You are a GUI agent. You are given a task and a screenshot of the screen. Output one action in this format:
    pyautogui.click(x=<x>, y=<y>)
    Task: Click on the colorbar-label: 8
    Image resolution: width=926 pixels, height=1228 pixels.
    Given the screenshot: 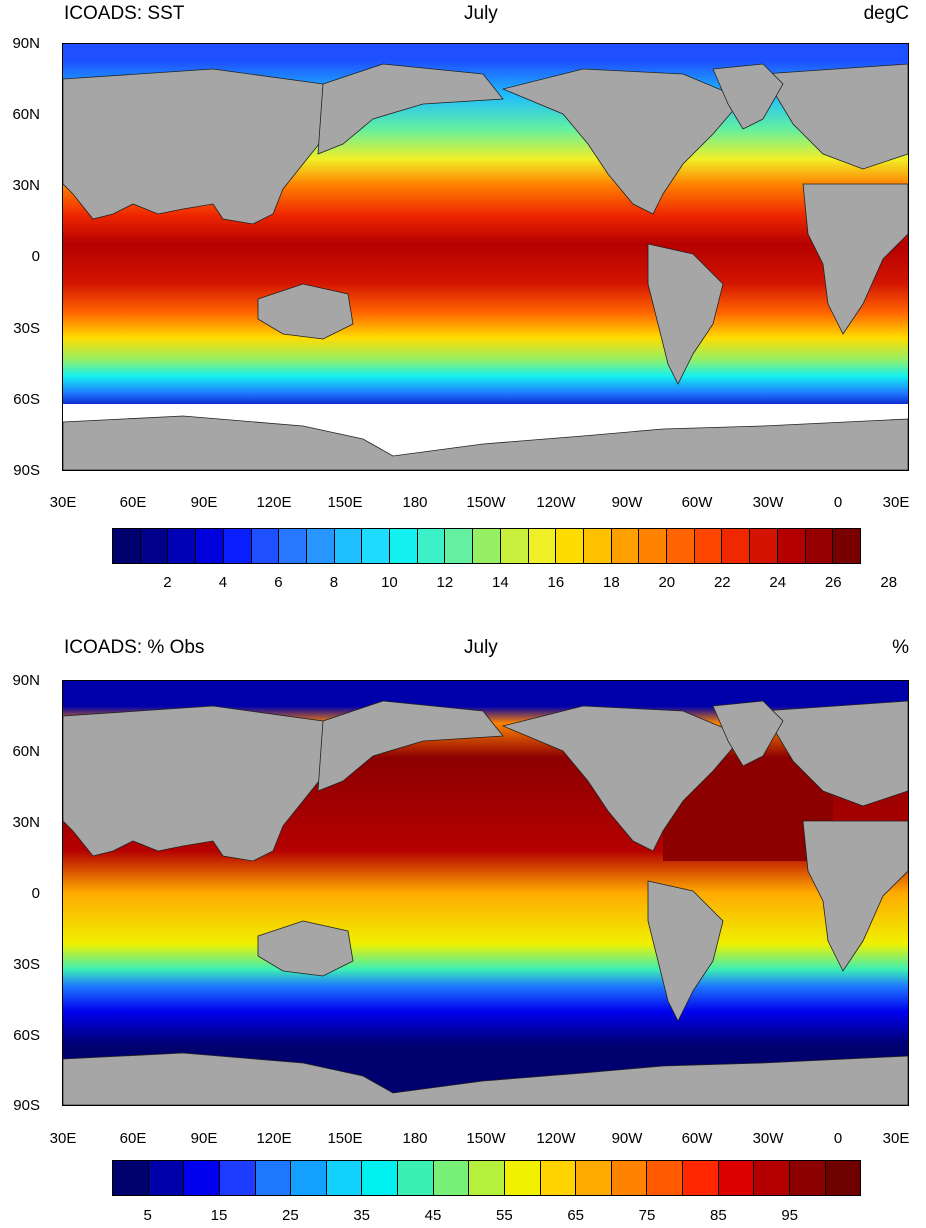 What is the action you would take?
    pyautogui.click(x=334, y=582)
    